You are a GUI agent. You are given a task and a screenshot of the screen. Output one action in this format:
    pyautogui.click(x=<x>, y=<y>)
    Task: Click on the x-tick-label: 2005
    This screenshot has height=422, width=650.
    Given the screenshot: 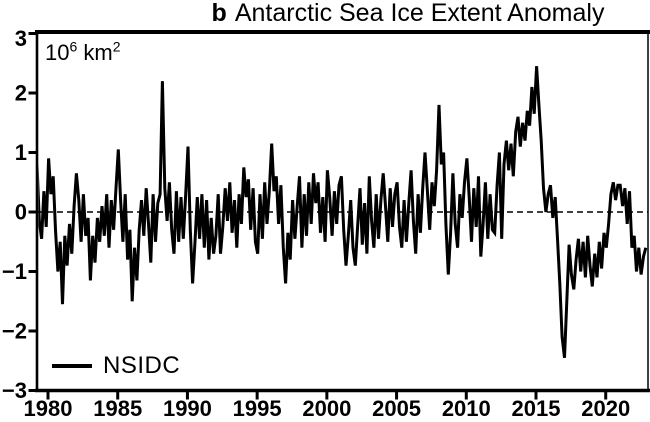 What is the action you would take?
    pyautogui.click(x=396, y=408)
    